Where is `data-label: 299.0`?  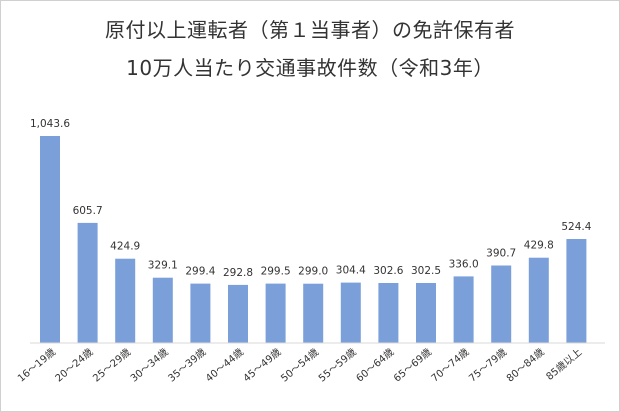 data-label: 299.0 is located at coordinates (313, 272).